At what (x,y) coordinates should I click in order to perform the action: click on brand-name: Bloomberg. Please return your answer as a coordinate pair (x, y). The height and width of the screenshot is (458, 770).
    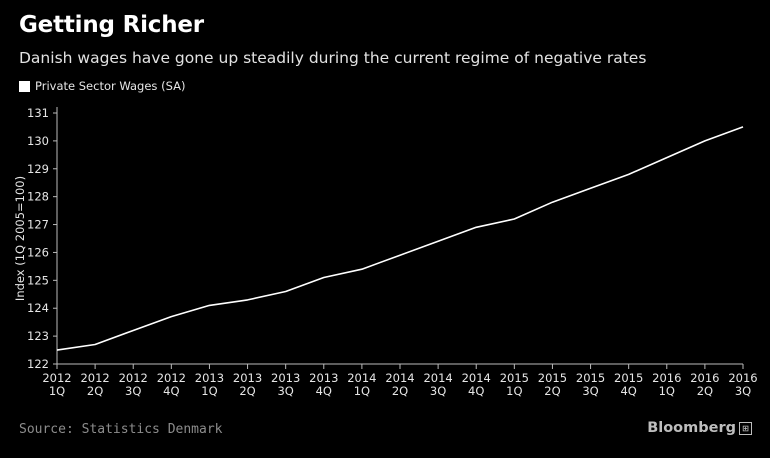
    Looking at the image, I should click on (691, 428).